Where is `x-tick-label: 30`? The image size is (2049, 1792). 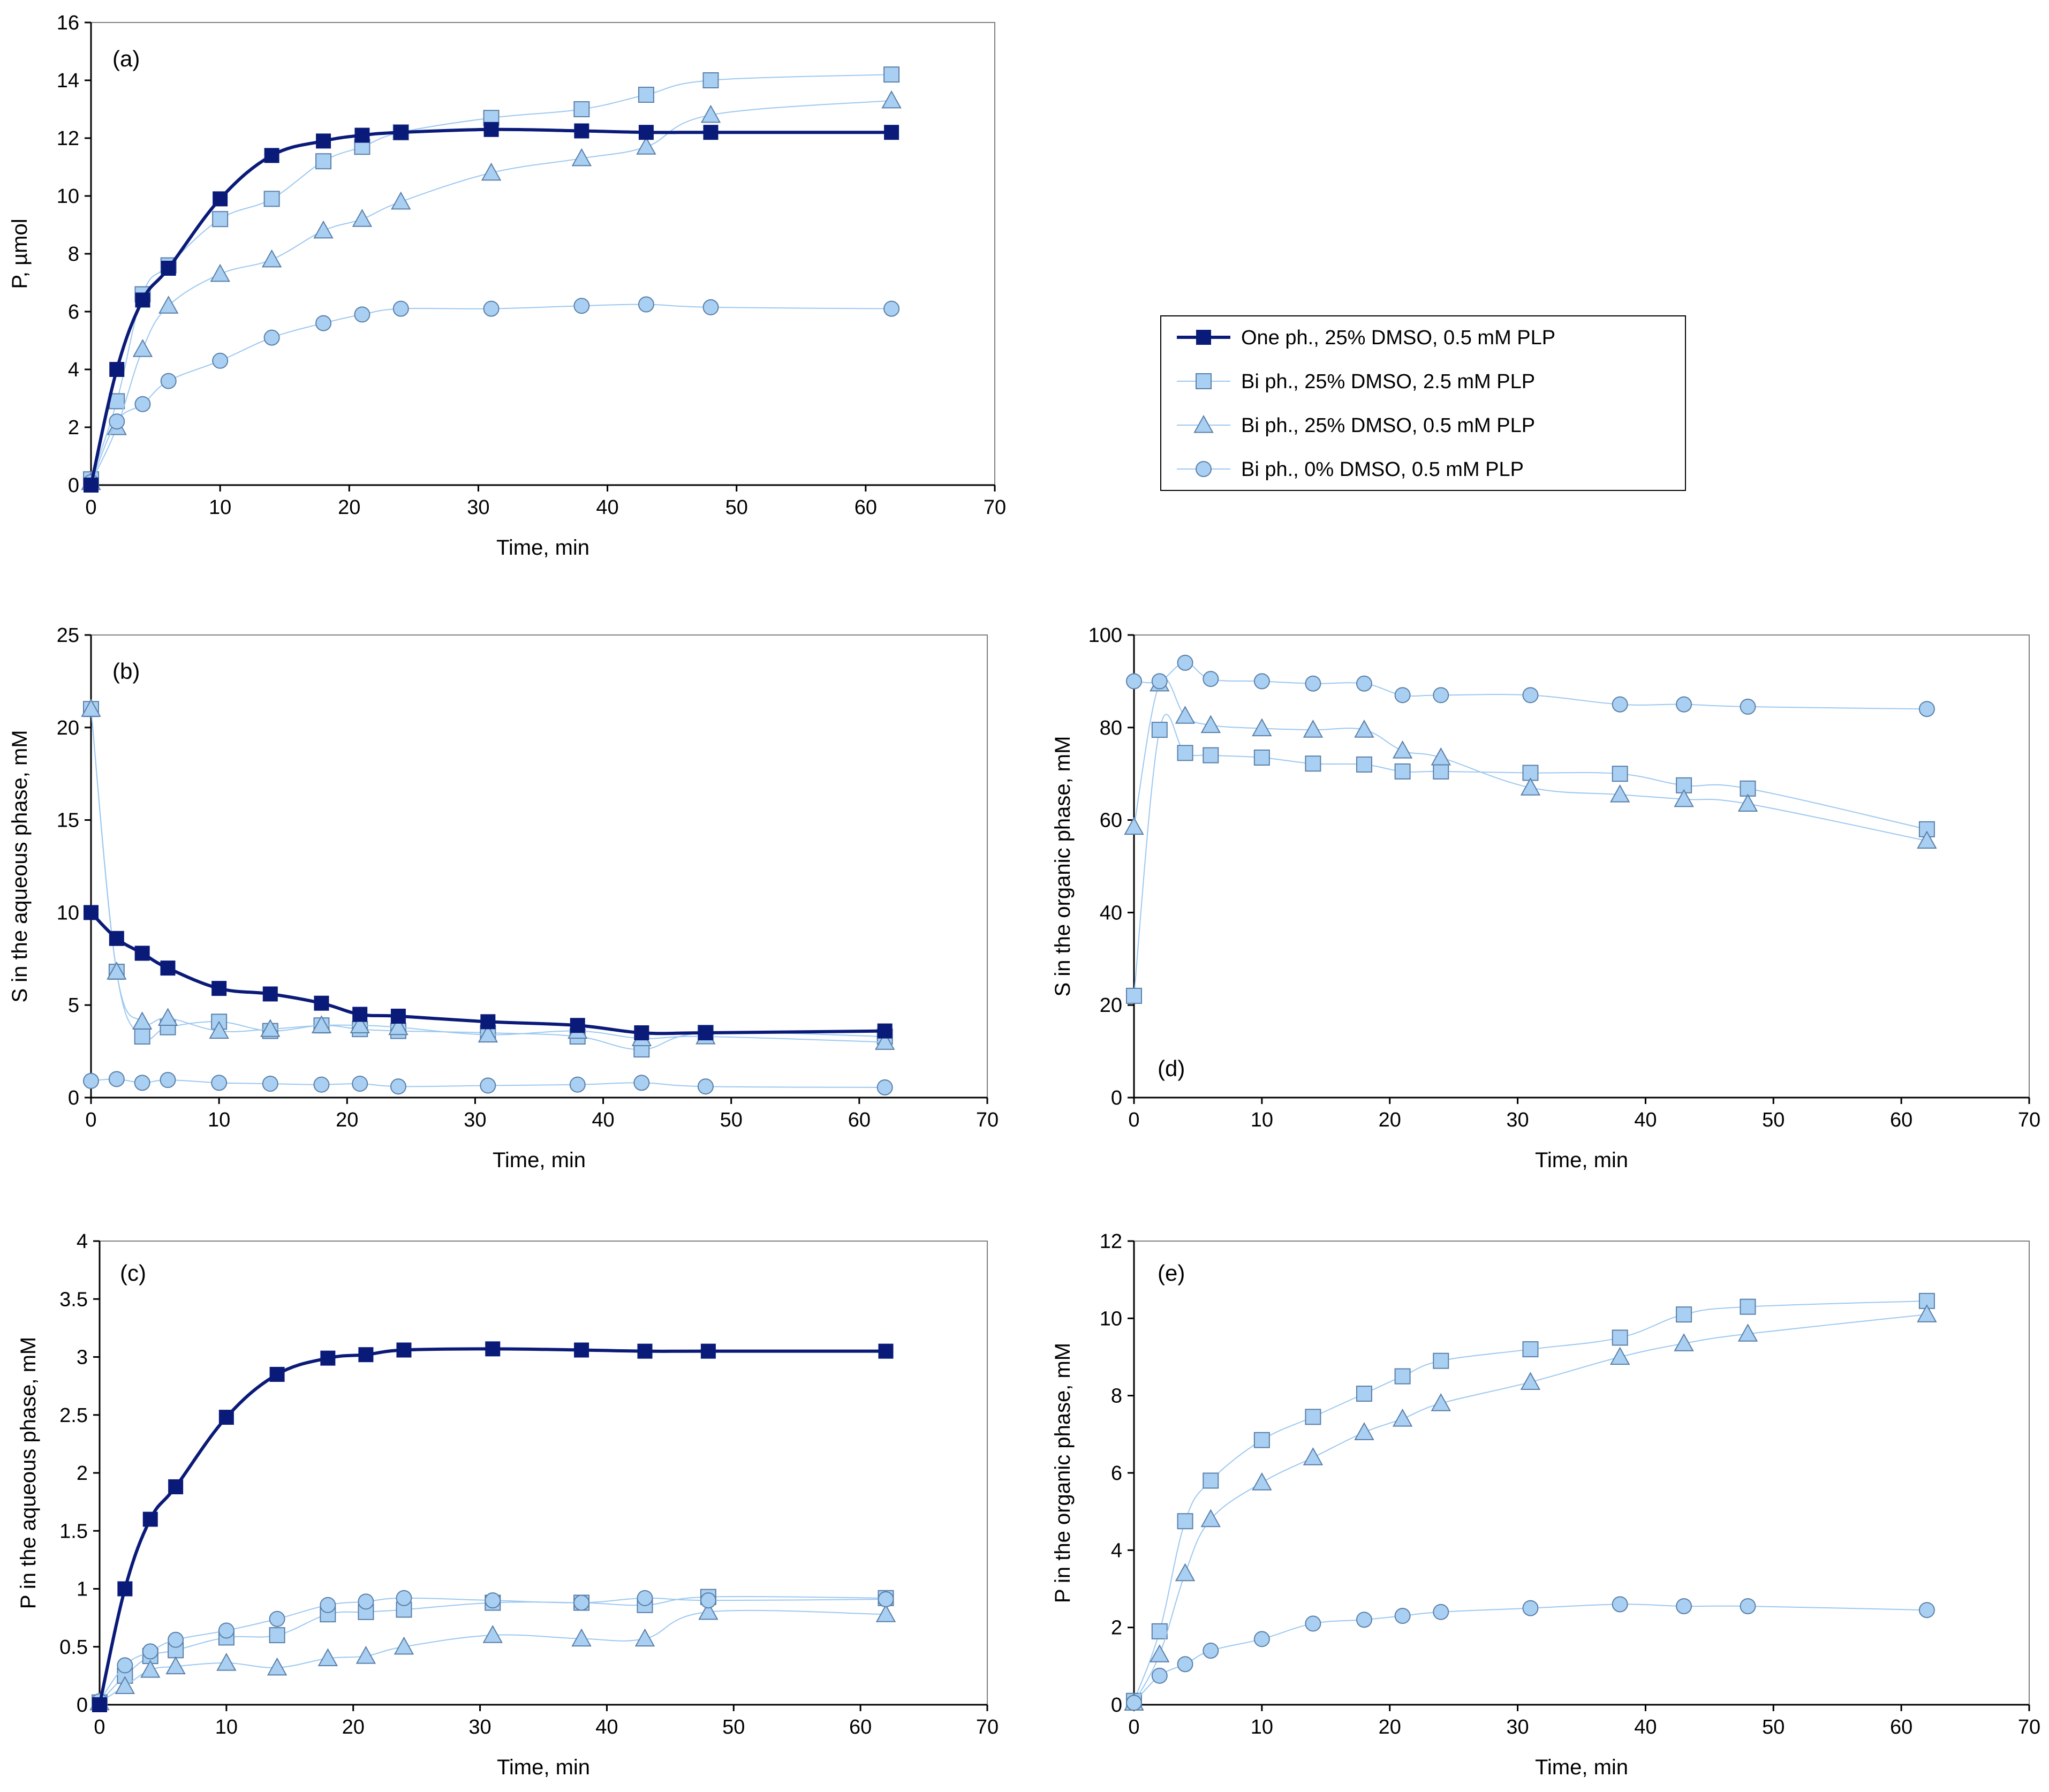 x-tick-label: 30 is located at coordinates (479, 1727).